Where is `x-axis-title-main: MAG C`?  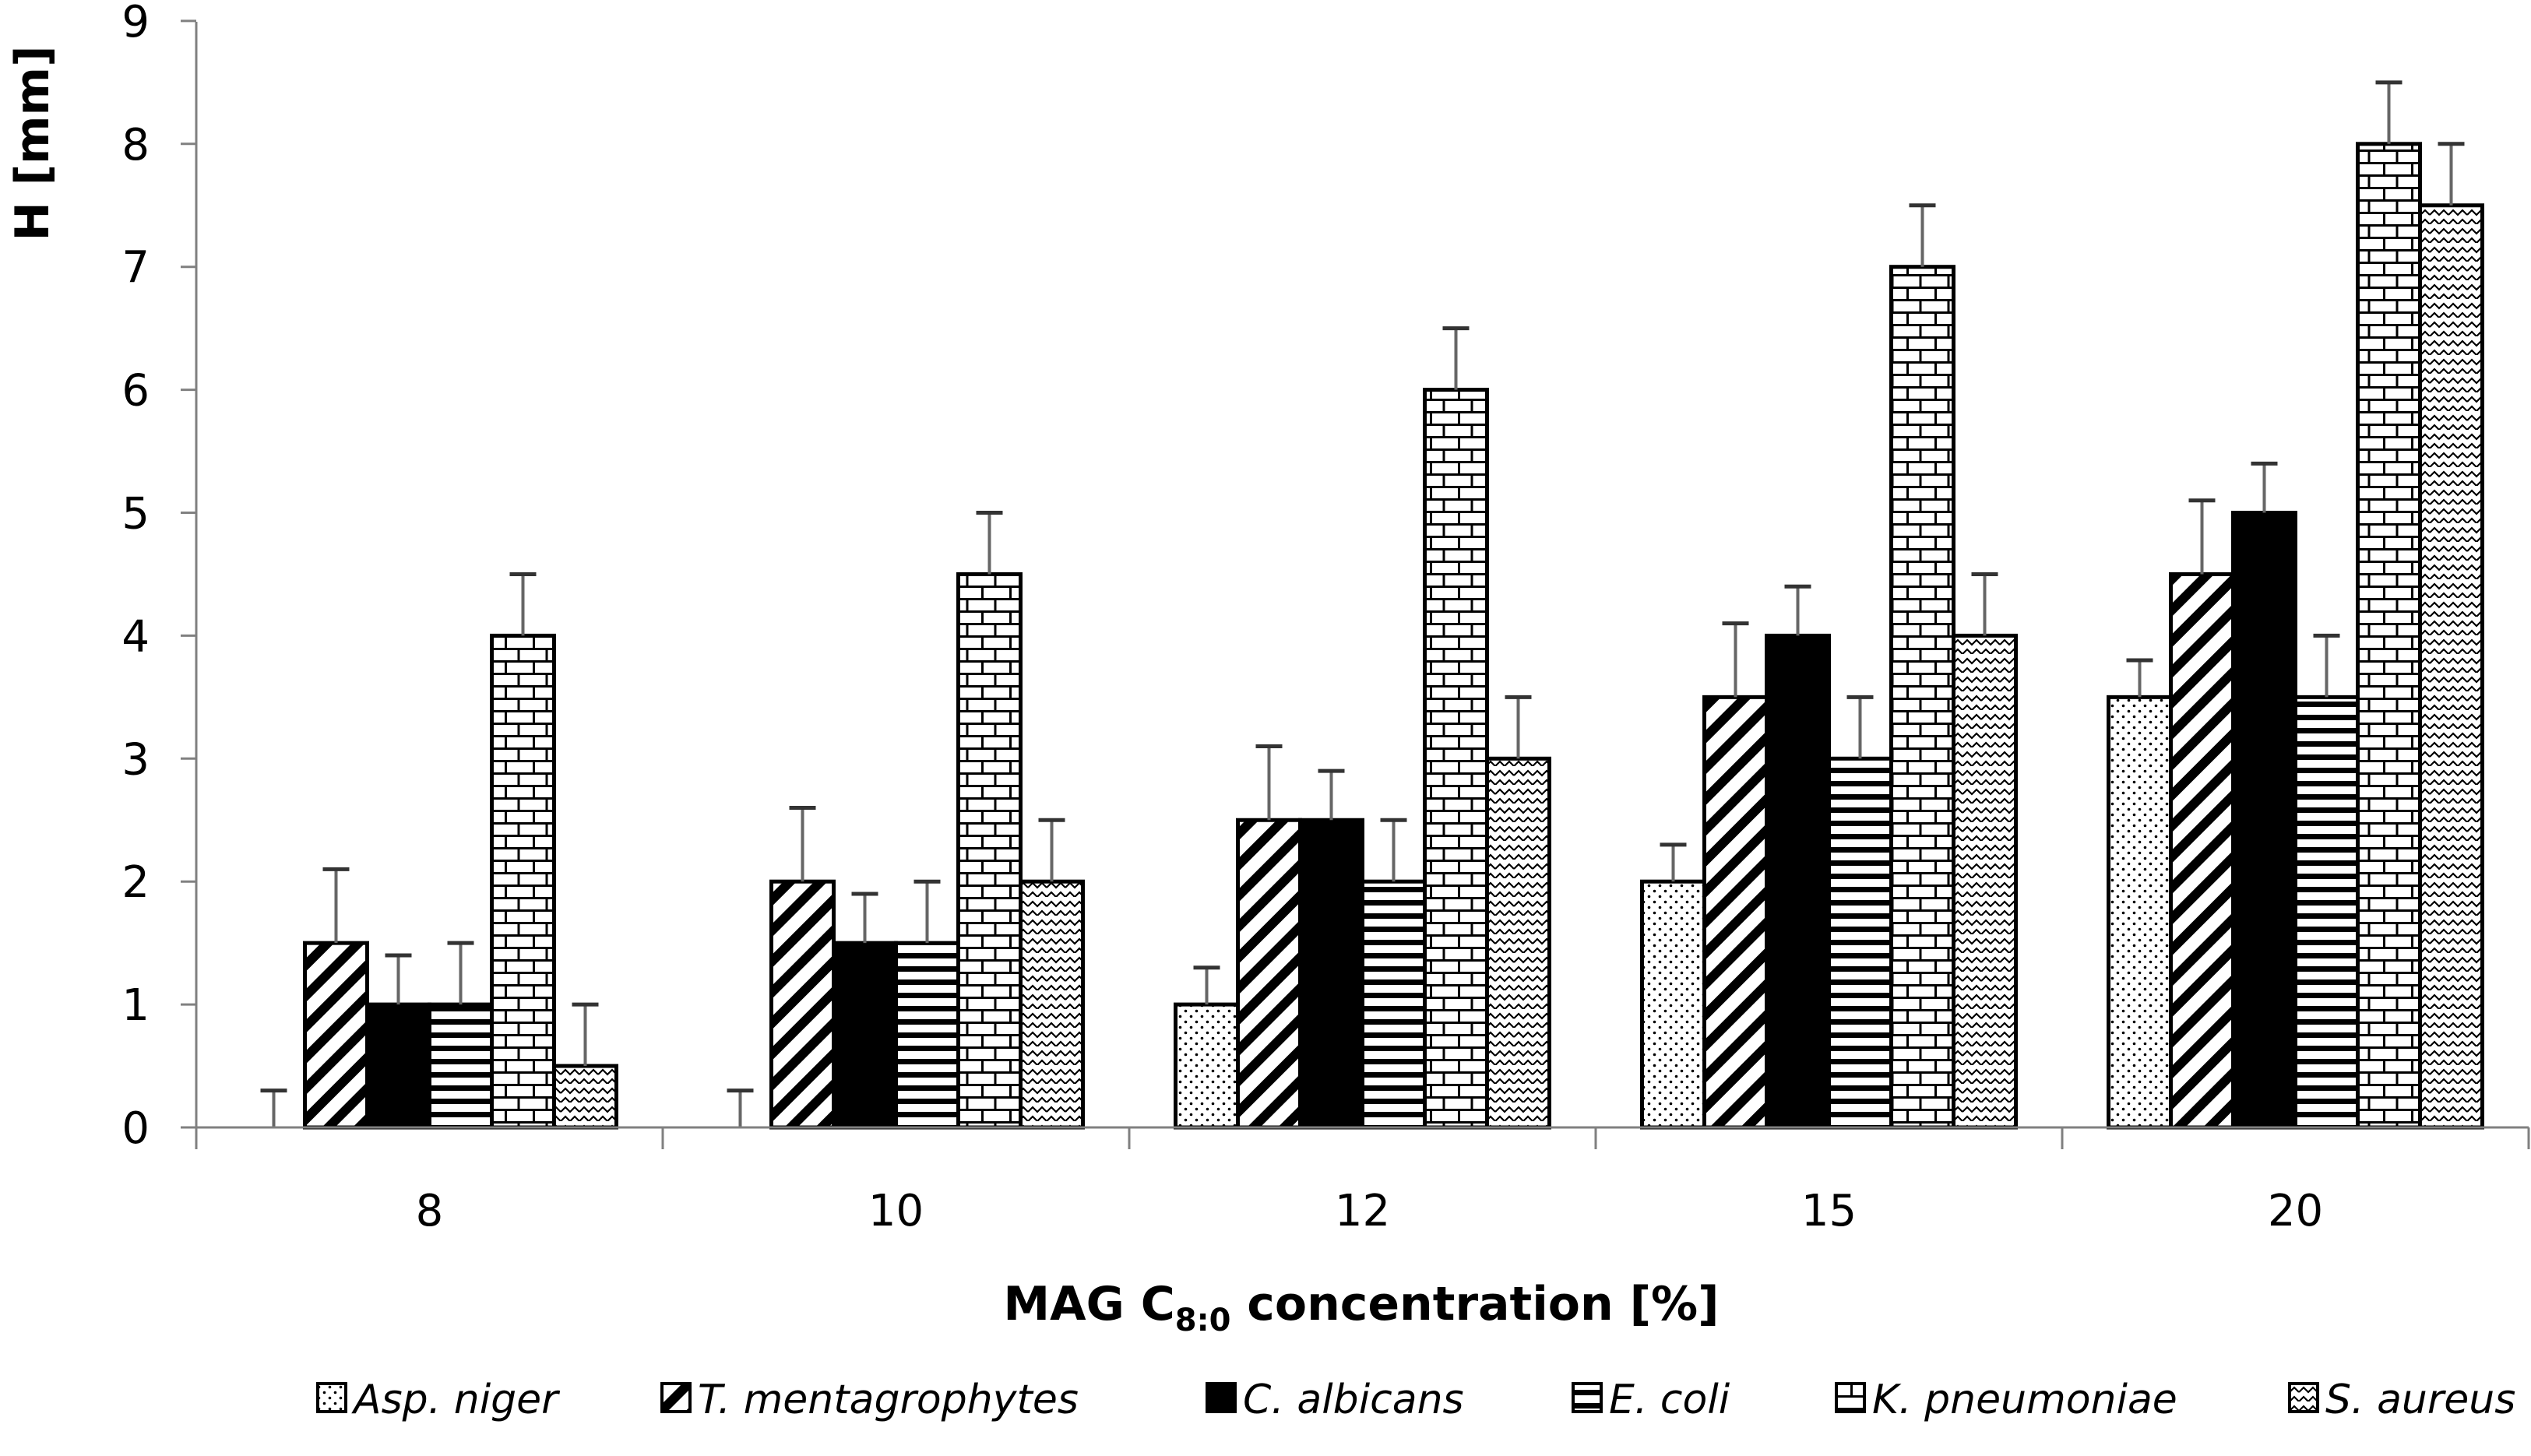 x-axis-title-main: MAG C is located at coordinates (1088, 1304).